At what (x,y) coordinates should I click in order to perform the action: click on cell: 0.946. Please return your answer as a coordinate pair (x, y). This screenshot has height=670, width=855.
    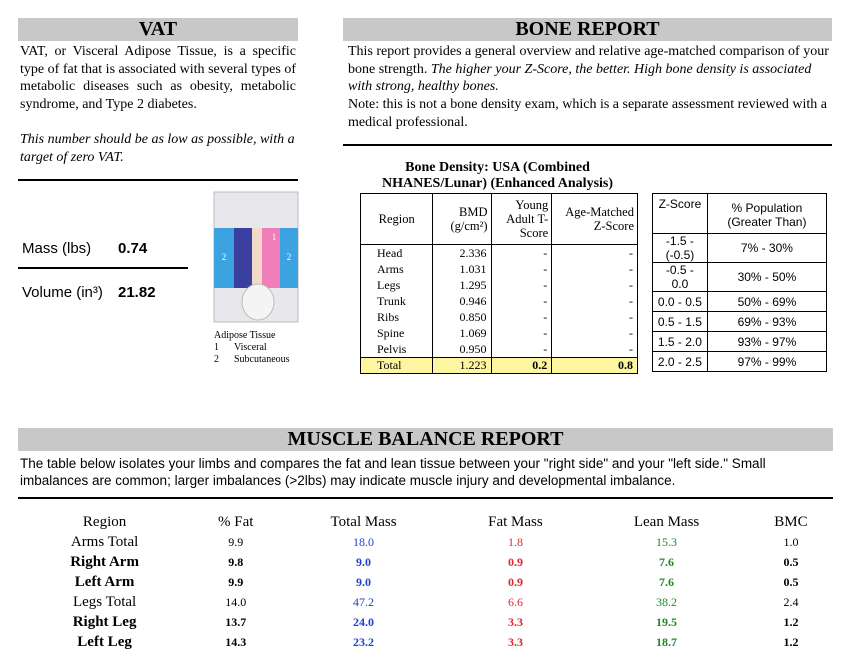
    Looking at the image, I should click on (462, 301).